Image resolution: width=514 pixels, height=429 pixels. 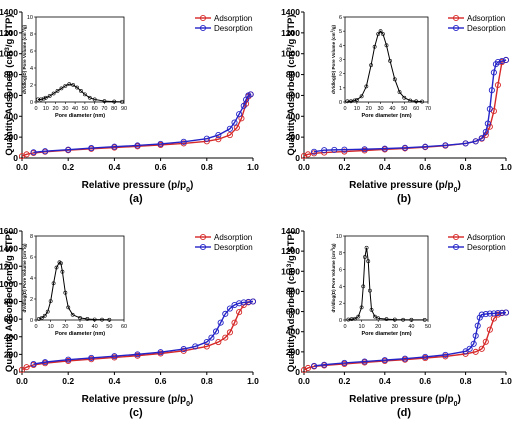 What do you see at coordinates (340, 89) in the screenshot?
I see `inset-y-tick-label: 1` at bounding box center [340, 89].